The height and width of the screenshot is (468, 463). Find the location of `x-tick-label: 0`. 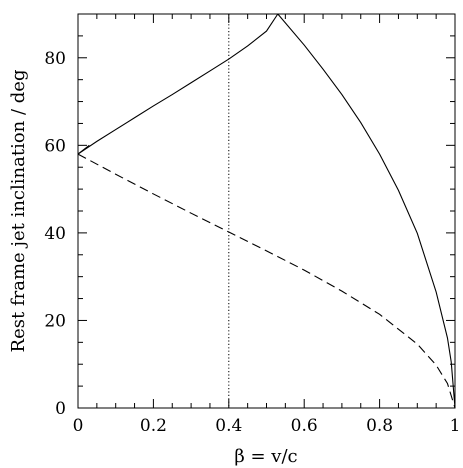

x-tick-label: 0 is located at coordinates (78, 426).